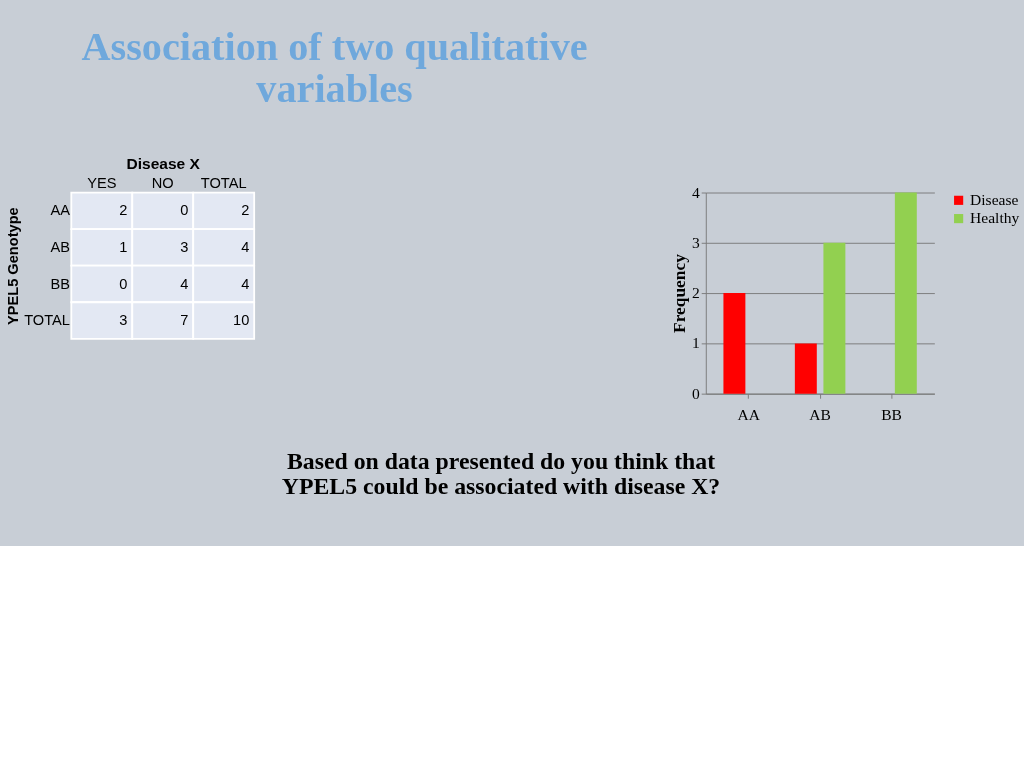 The width and height of the screenshot is (1024, 768). What do you see at coordinates (679, 293) in the screenshot?
I see `y-axis-title: Frequency` at bounding box center [679, 293].